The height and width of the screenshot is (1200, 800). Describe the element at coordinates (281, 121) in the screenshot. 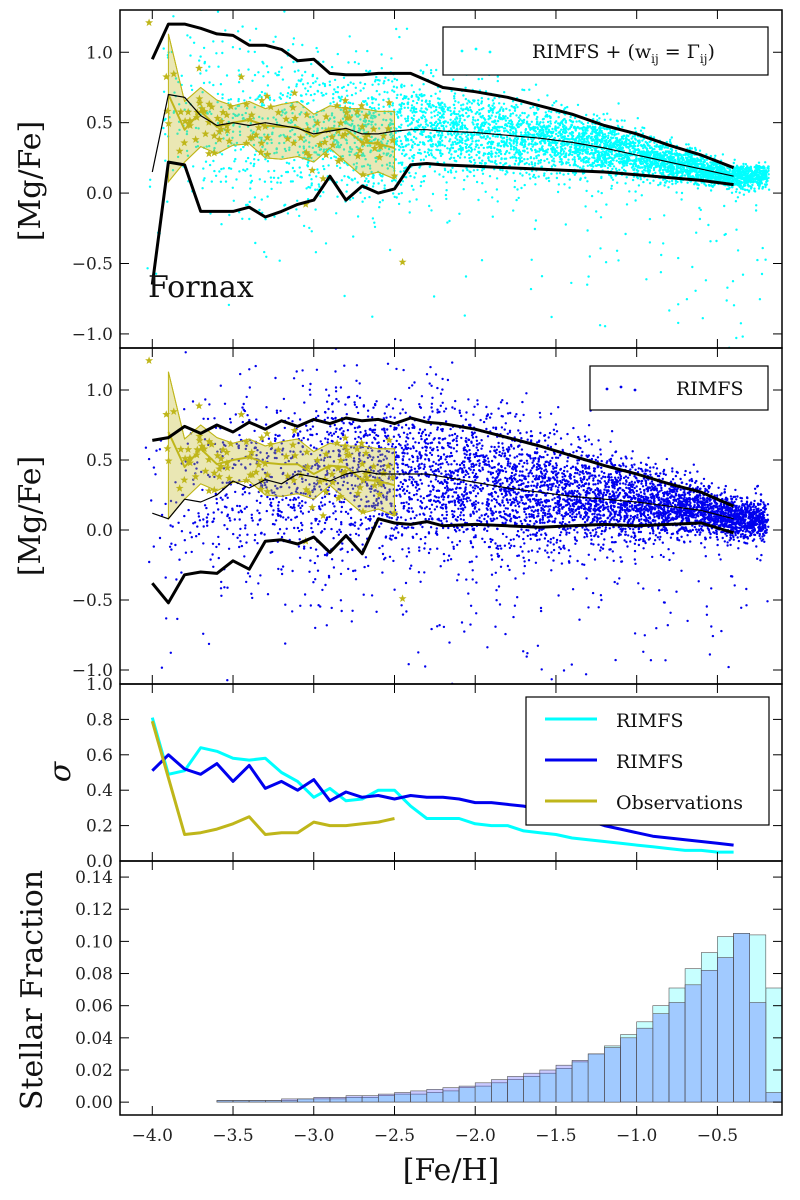

I see `observations-median-line` at that location.